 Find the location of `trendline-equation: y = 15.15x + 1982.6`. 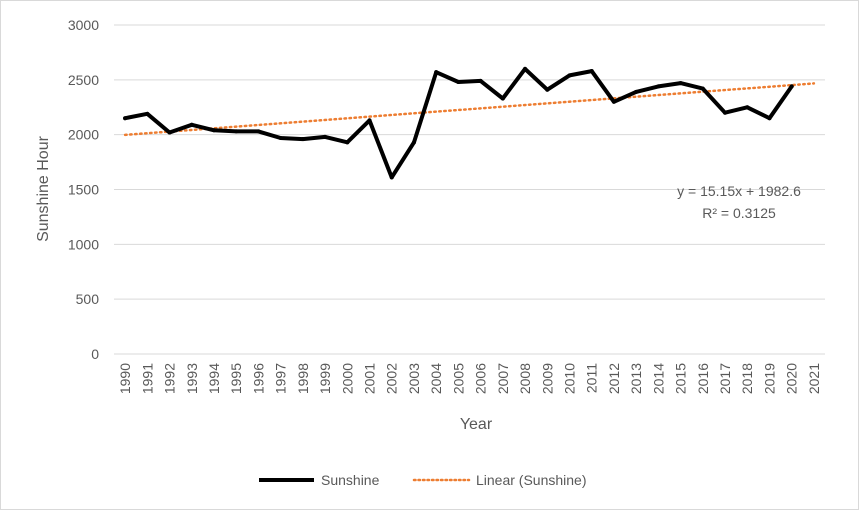

trendline-equation: y = 15.15x + 1982.6 is located at coordinates (739, 191).